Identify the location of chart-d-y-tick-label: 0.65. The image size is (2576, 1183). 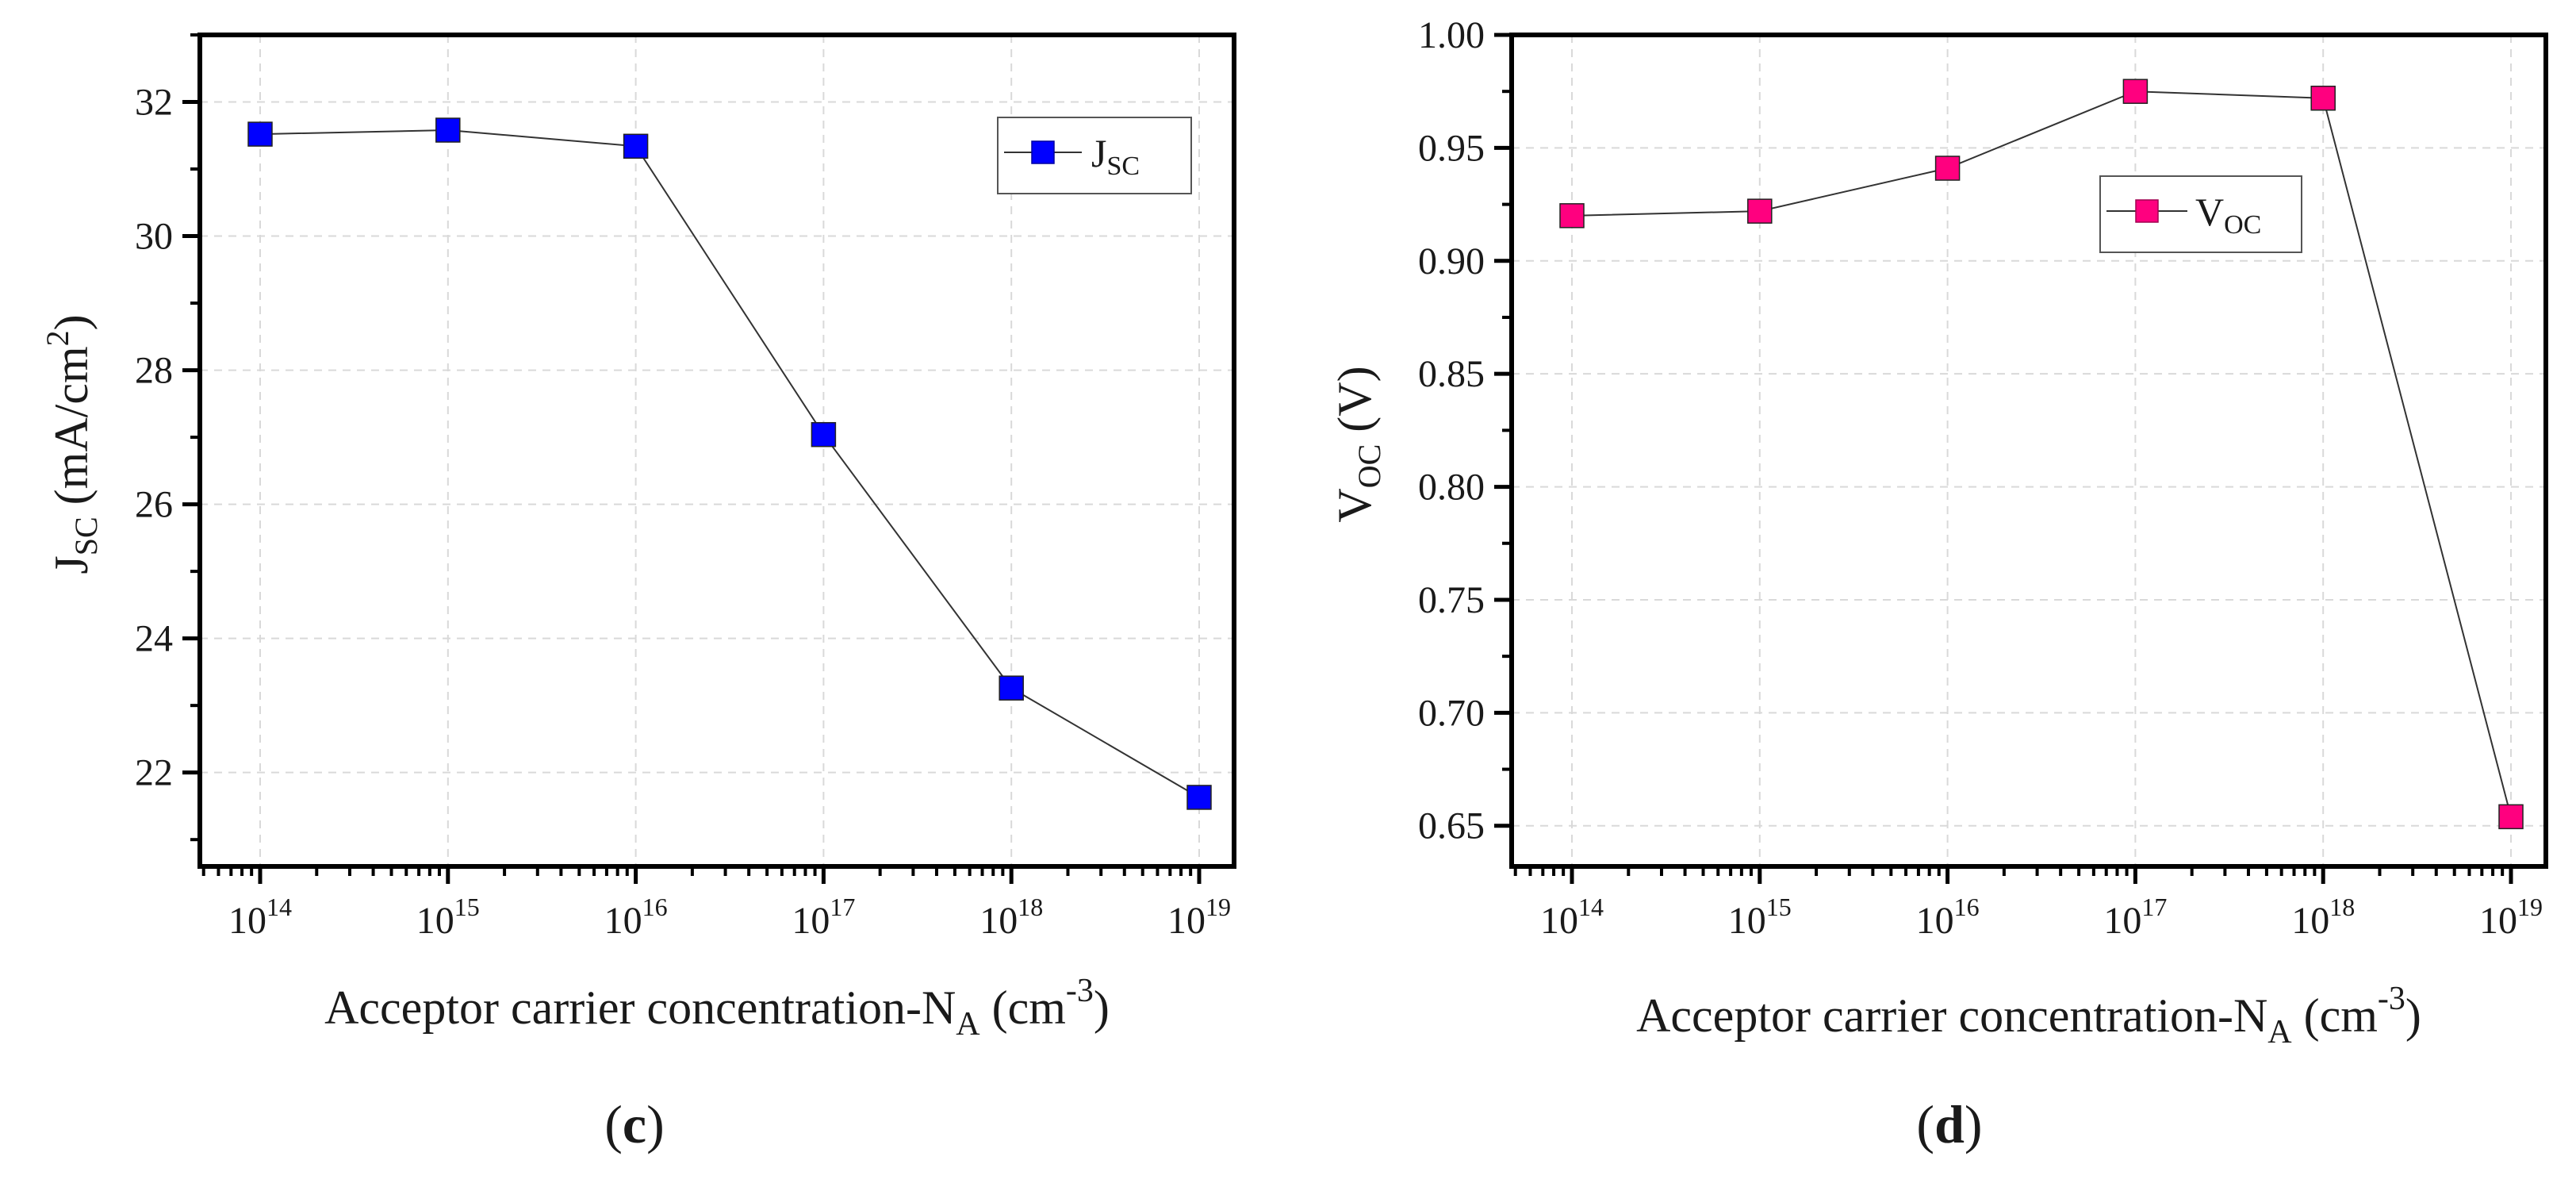
(1451, 826).